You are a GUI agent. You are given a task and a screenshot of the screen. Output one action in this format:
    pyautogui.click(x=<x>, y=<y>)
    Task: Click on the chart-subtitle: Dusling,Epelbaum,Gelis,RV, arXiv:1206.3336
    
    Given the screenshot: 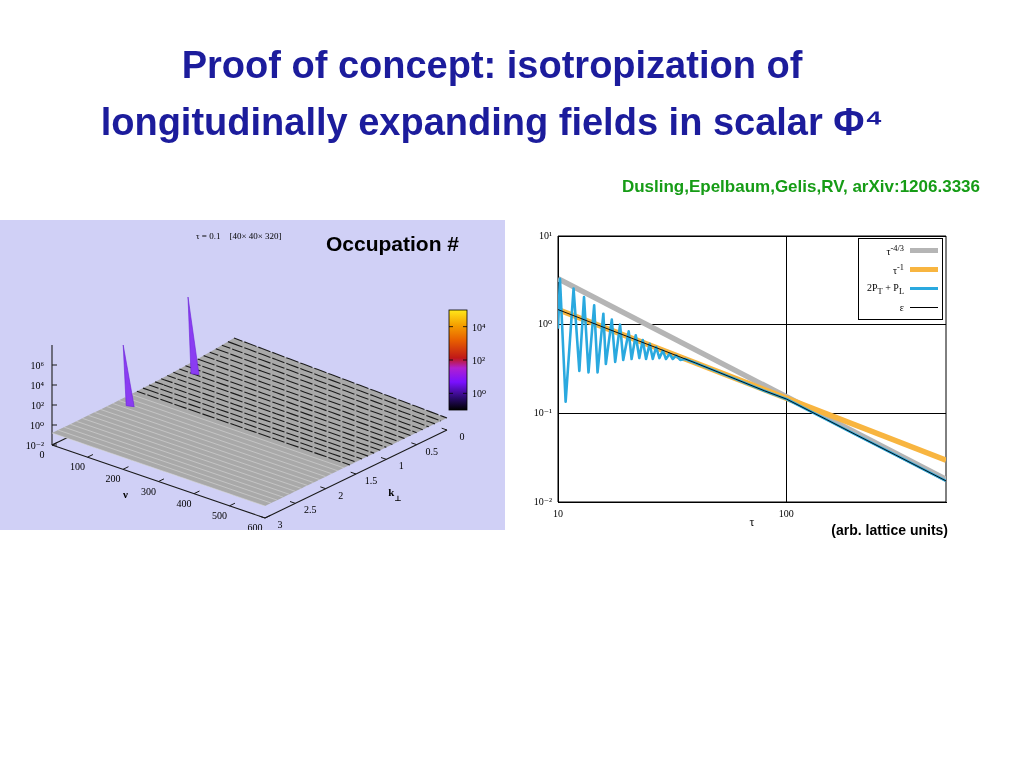 What is the action you would take?
    pyautogui.click(x=800, y=187)
    